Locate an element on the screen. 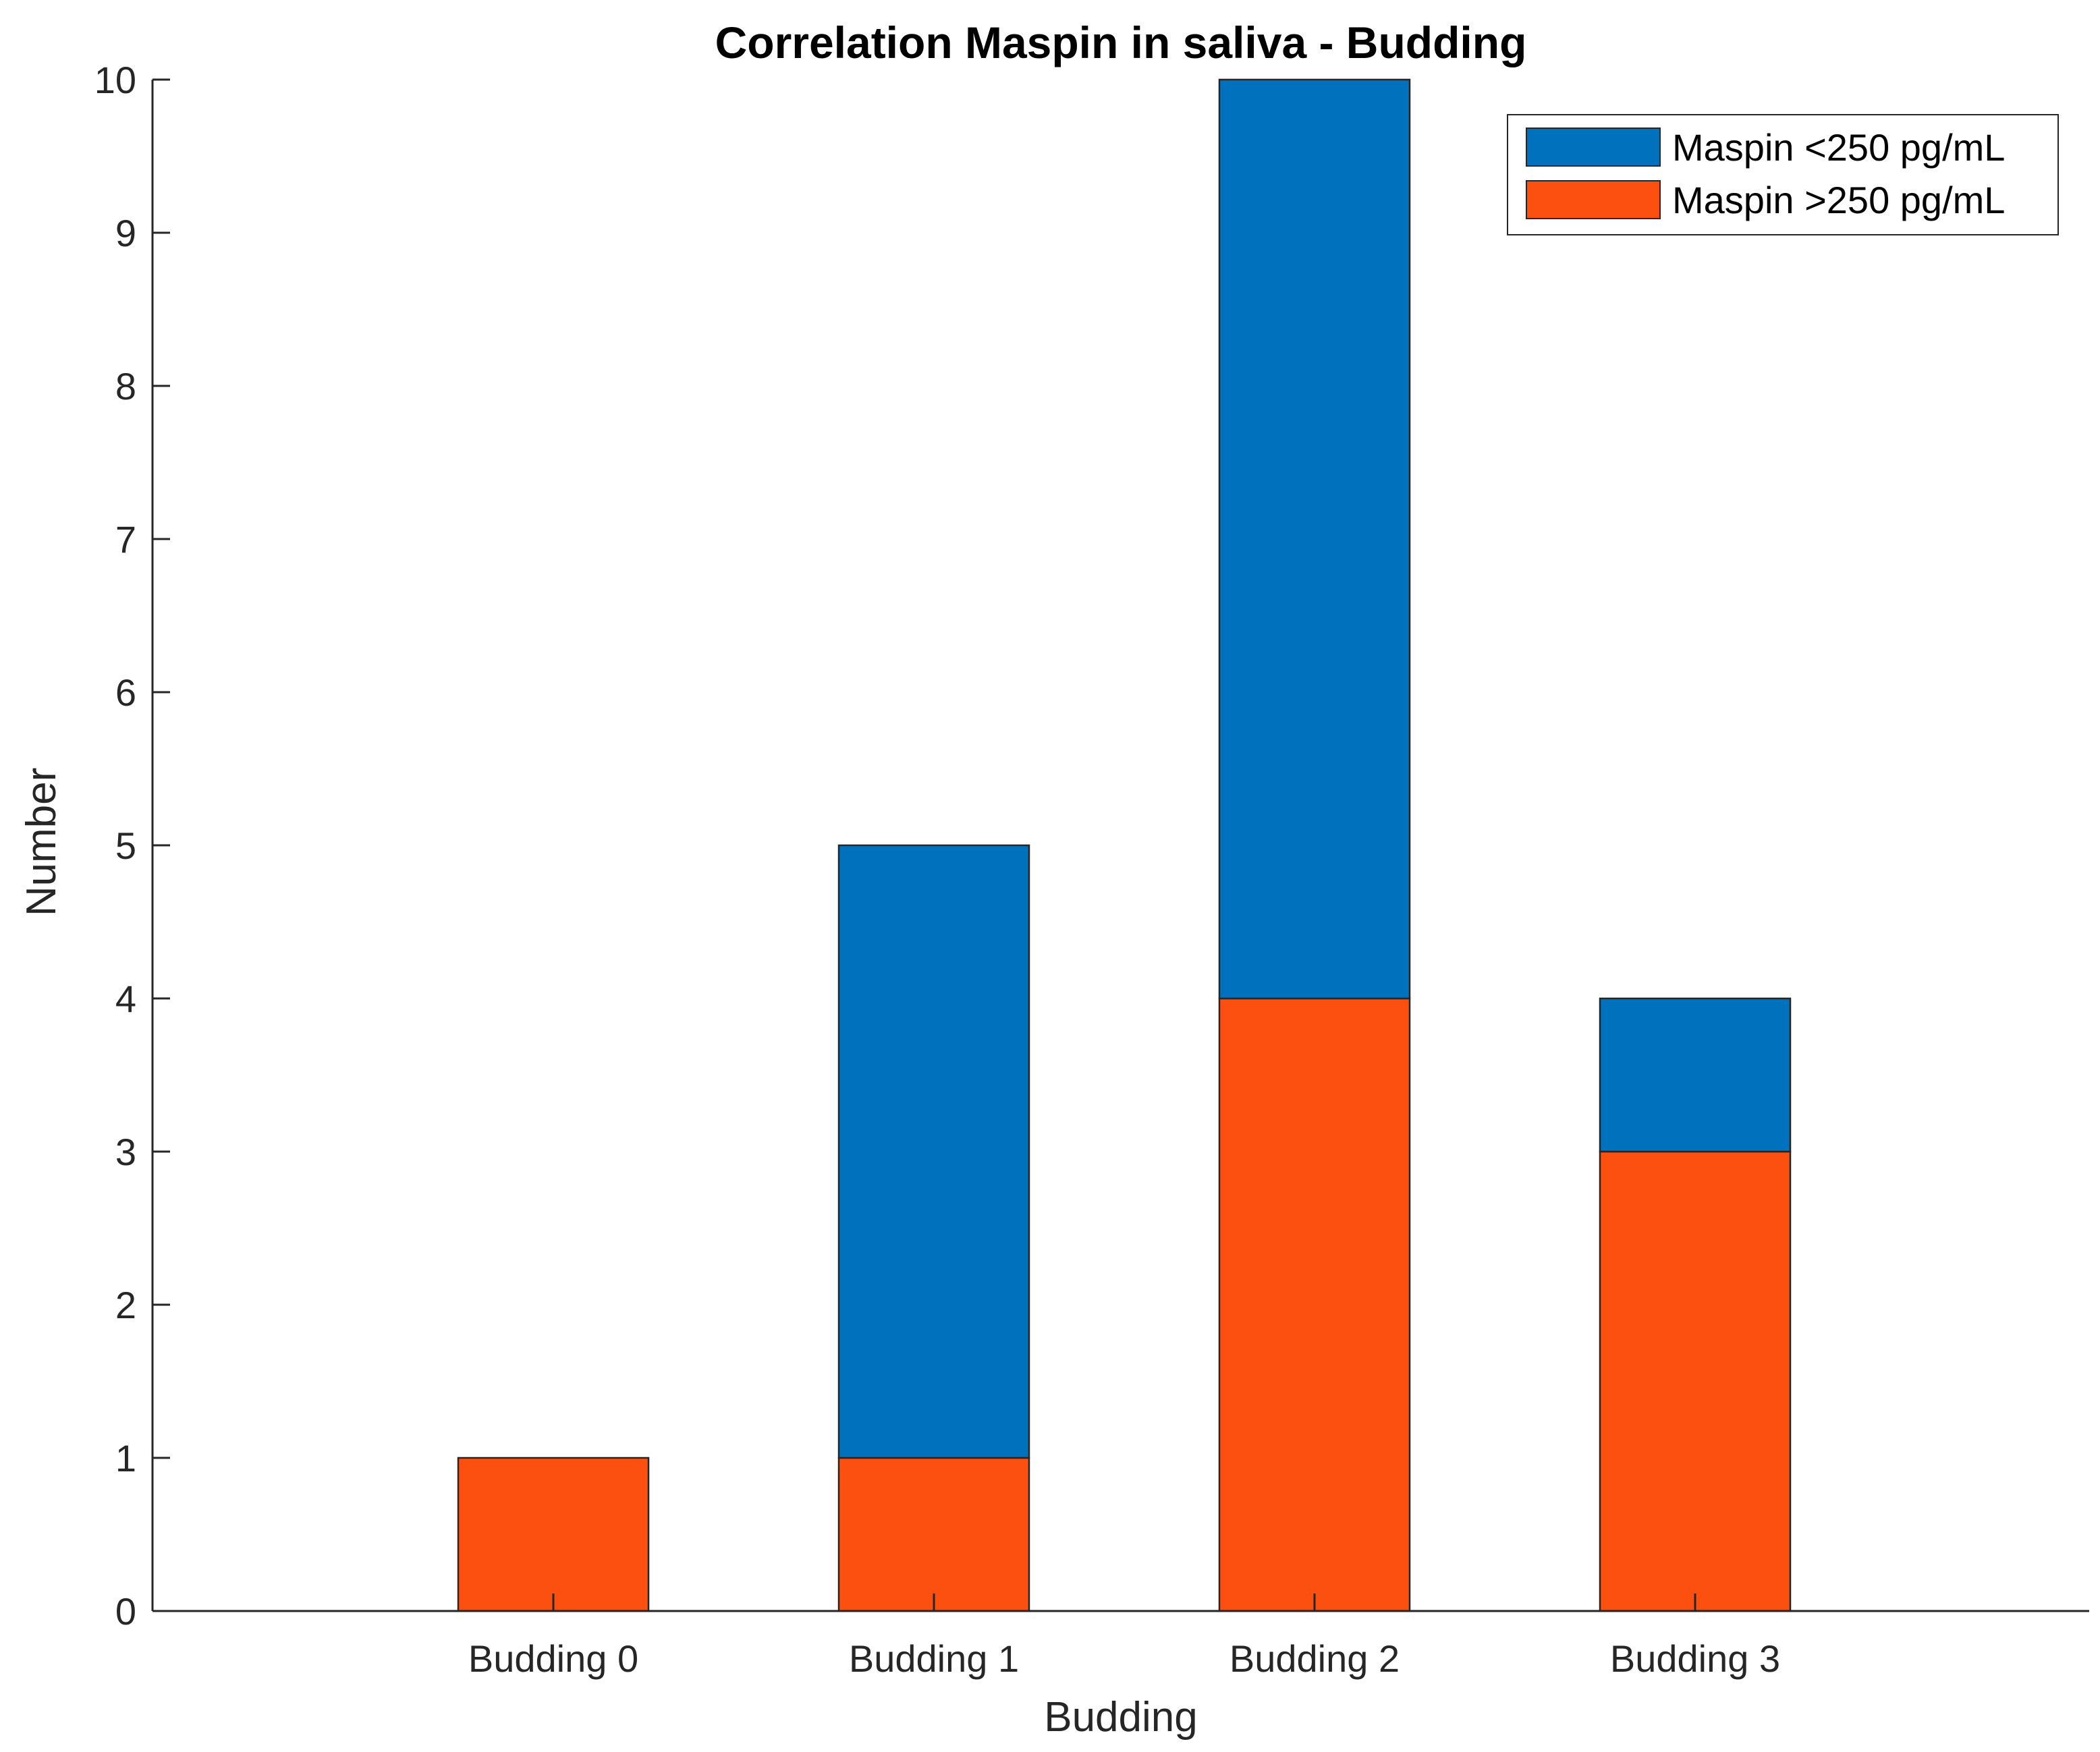  chart-title: Correlation Maspin in saliva - Budding is located at coordinates (1121, 42).